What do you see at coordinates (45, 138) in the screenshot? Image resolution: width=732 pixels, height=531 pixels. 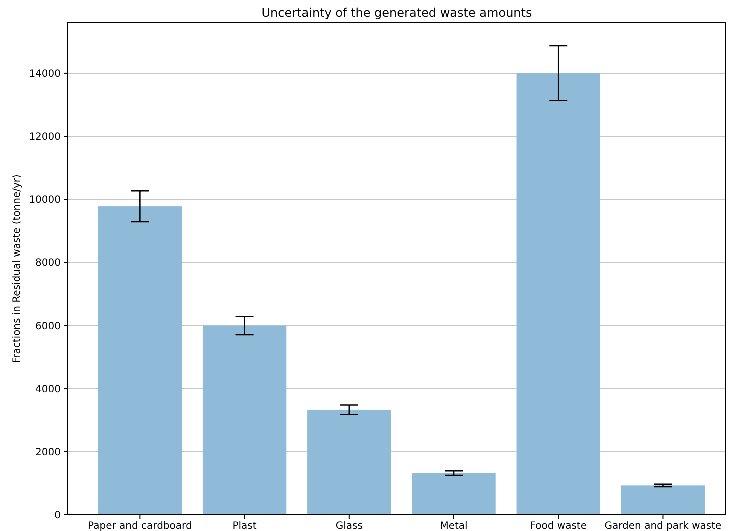 I see `y-tick-label: 12000` at bounding box center [45, 138].